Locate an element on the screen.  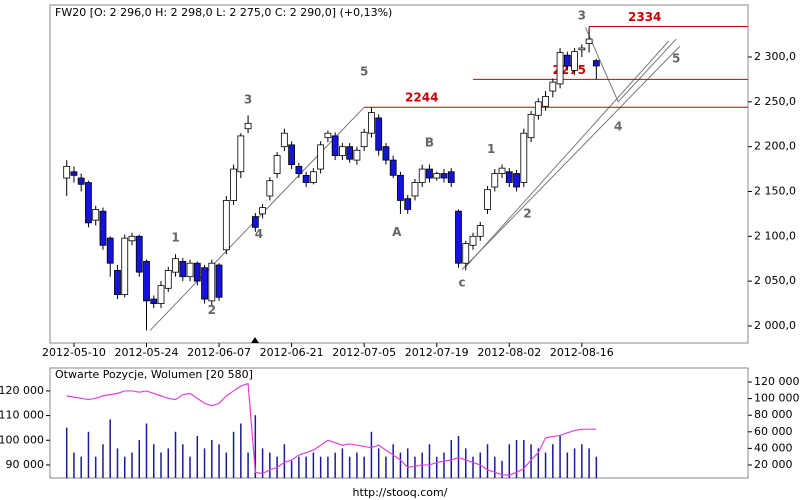
y2-tick-label: 40 000 is located at coordinates (773, 447).